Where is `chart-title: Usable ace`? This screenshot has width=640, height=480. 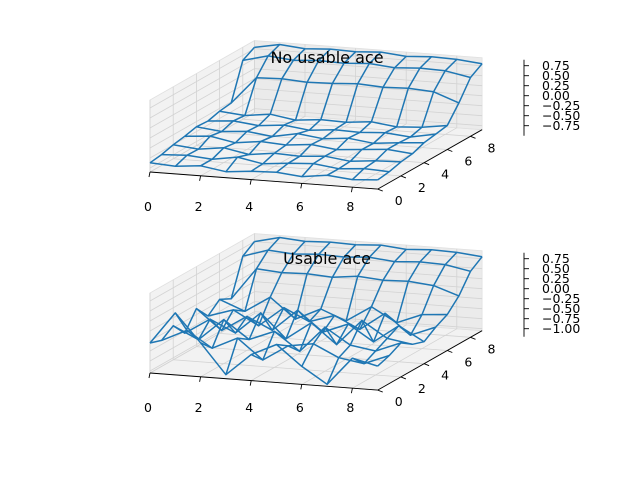
chart-title: Usable ace is located at coordinates (327, 258).